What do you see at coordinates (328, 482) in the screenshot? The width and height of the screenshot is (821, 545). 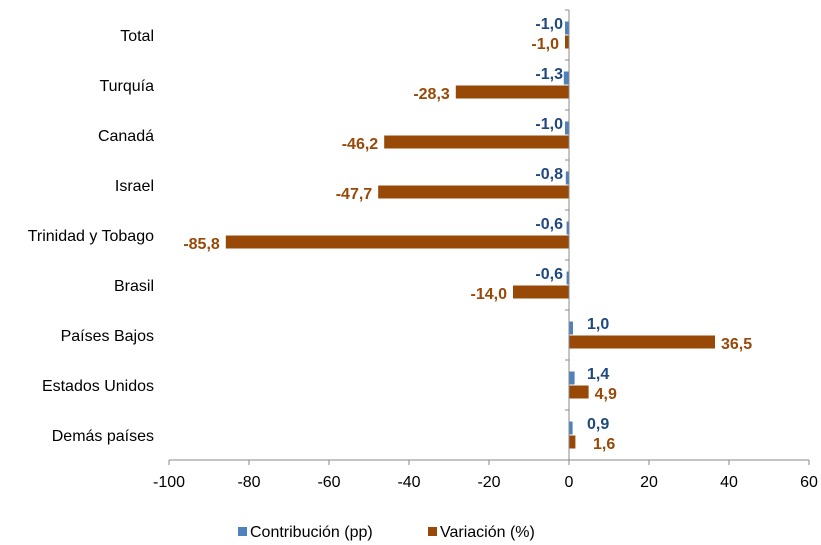 I see `x-tick-label: -60` at bounding box center [328, 482].